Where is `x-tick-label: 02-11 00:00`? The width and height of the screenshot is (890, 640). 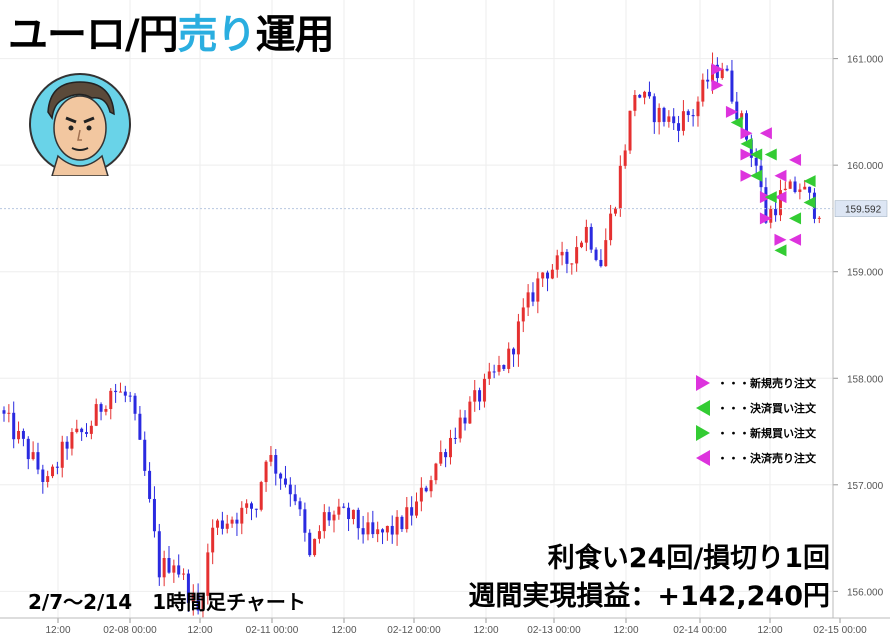
x-tick-label: 02-11 00:00 is located at coordinates (272, 630).